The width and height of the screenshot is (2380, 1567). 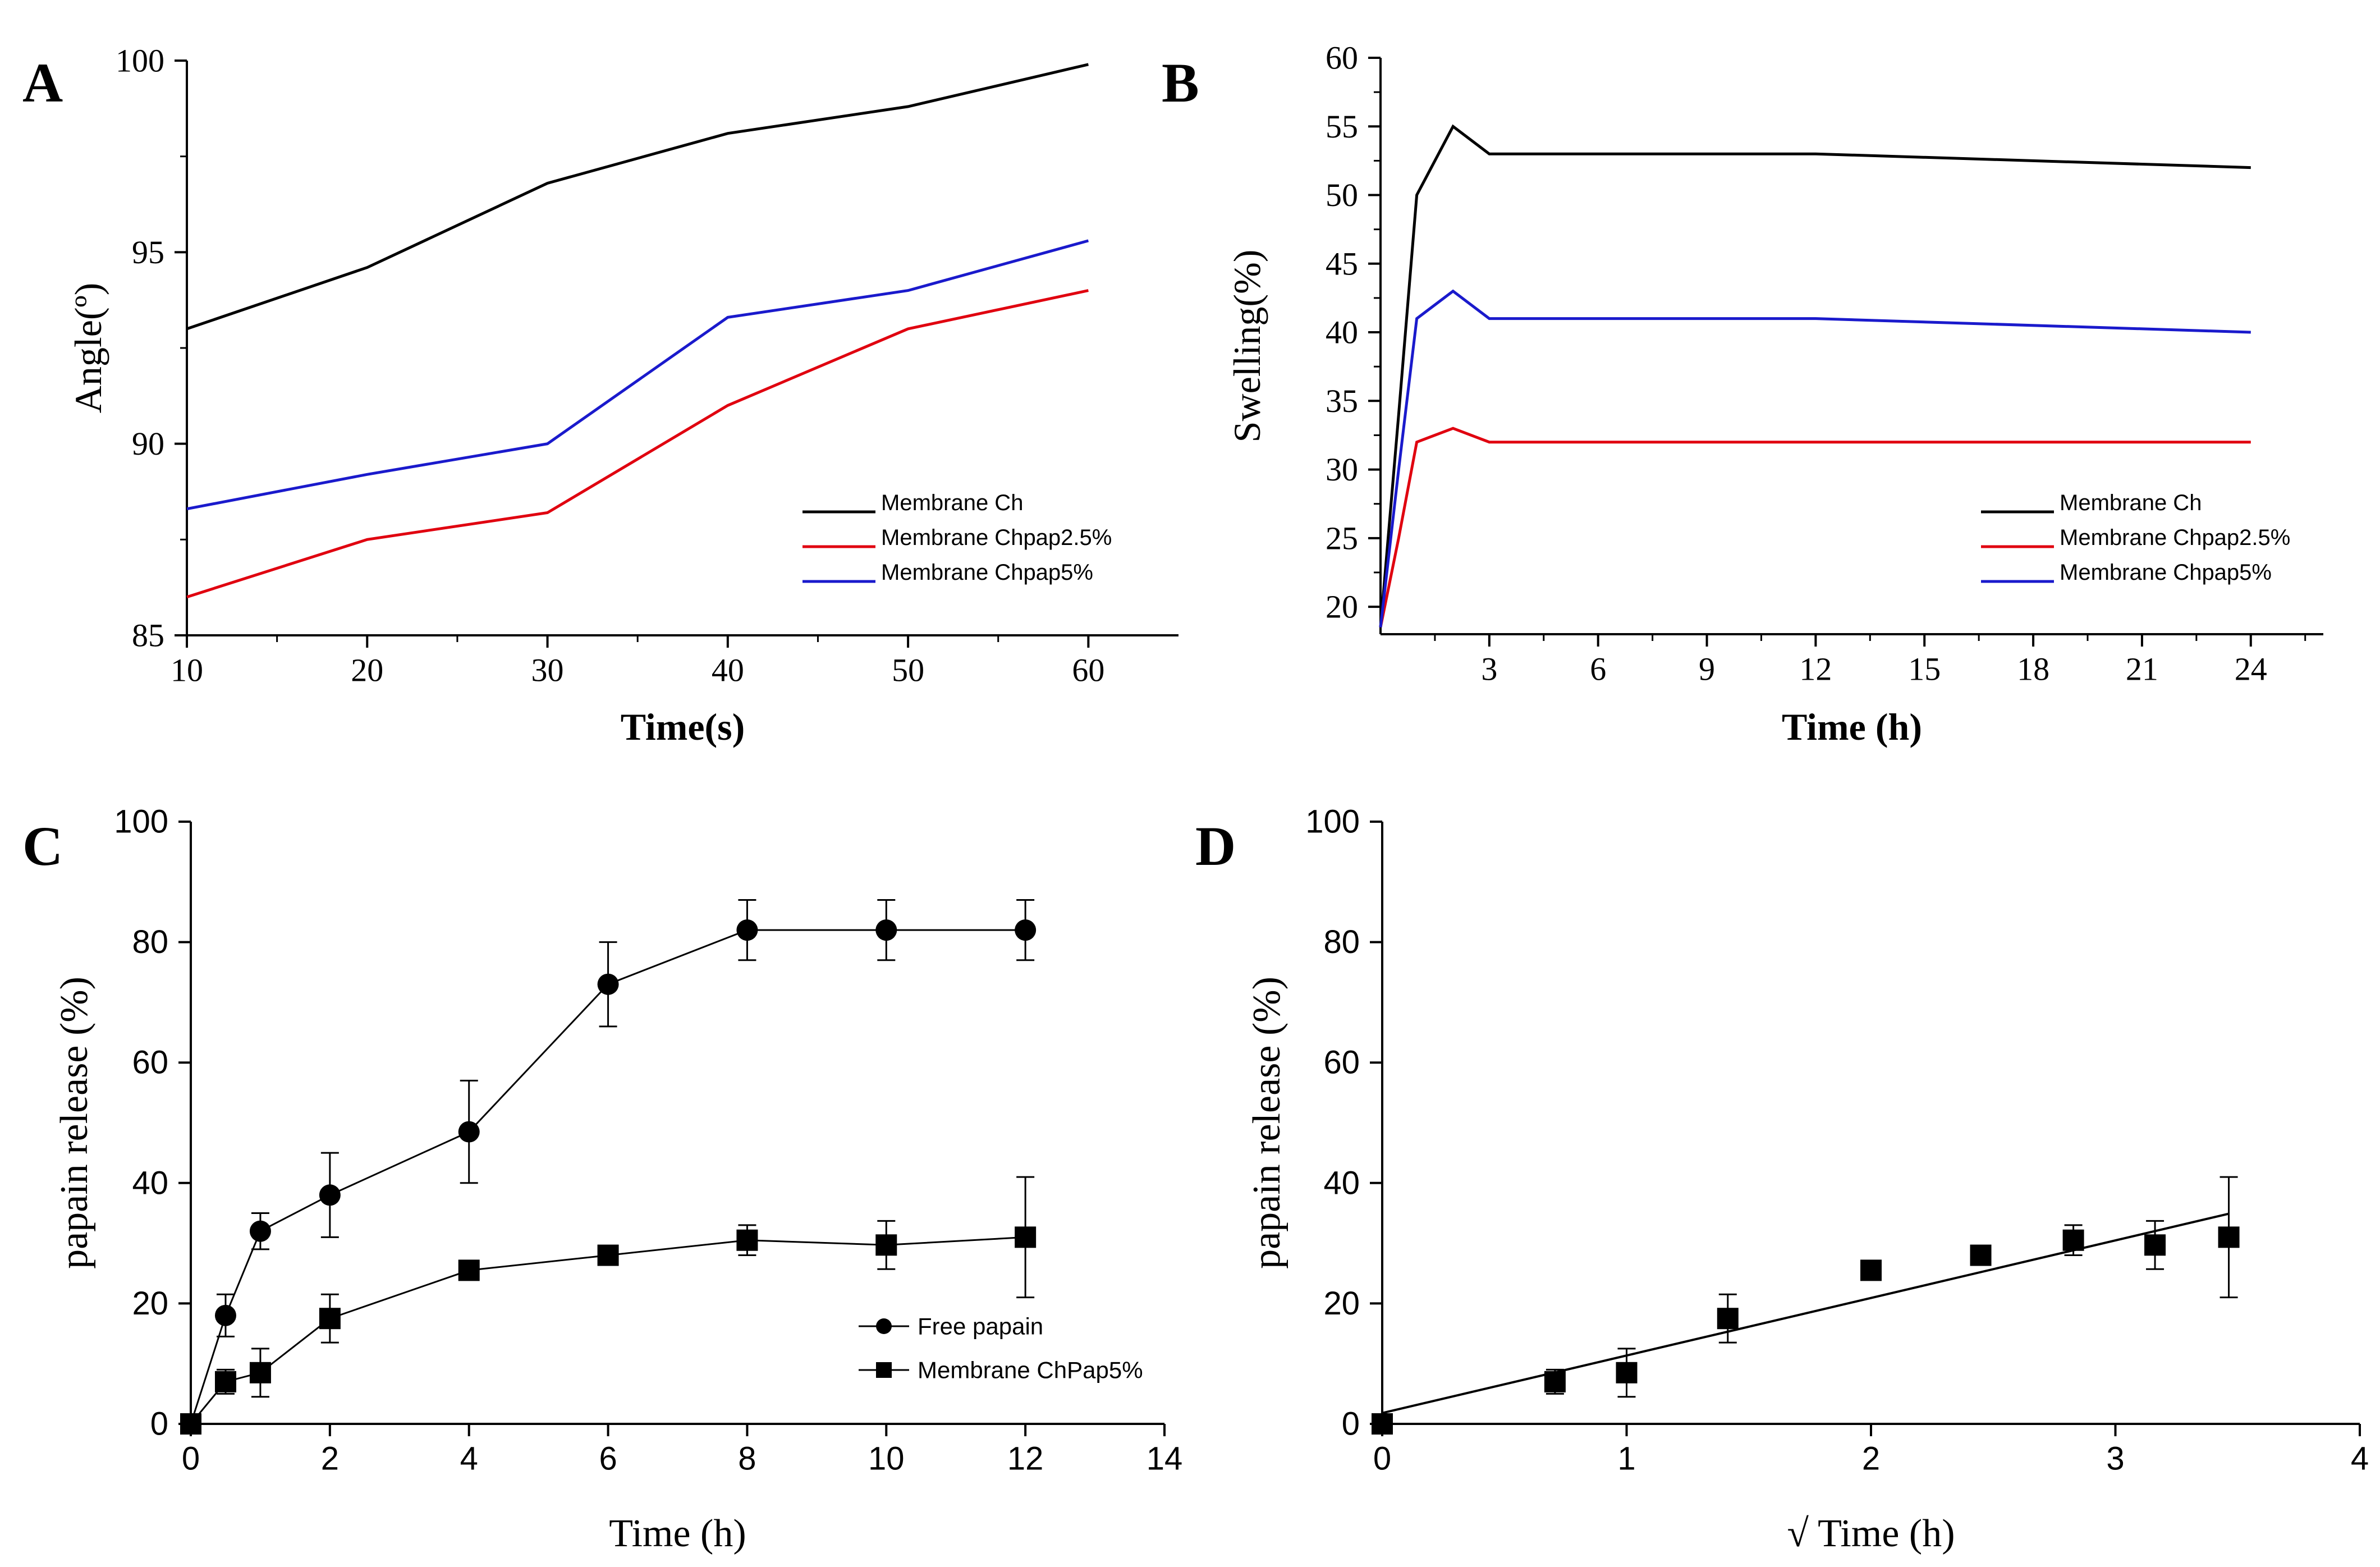 What do you see at coordinates (148, 443) in the screenshot?
I see `y-tick-label: 90` at bounding box center [148, 443].